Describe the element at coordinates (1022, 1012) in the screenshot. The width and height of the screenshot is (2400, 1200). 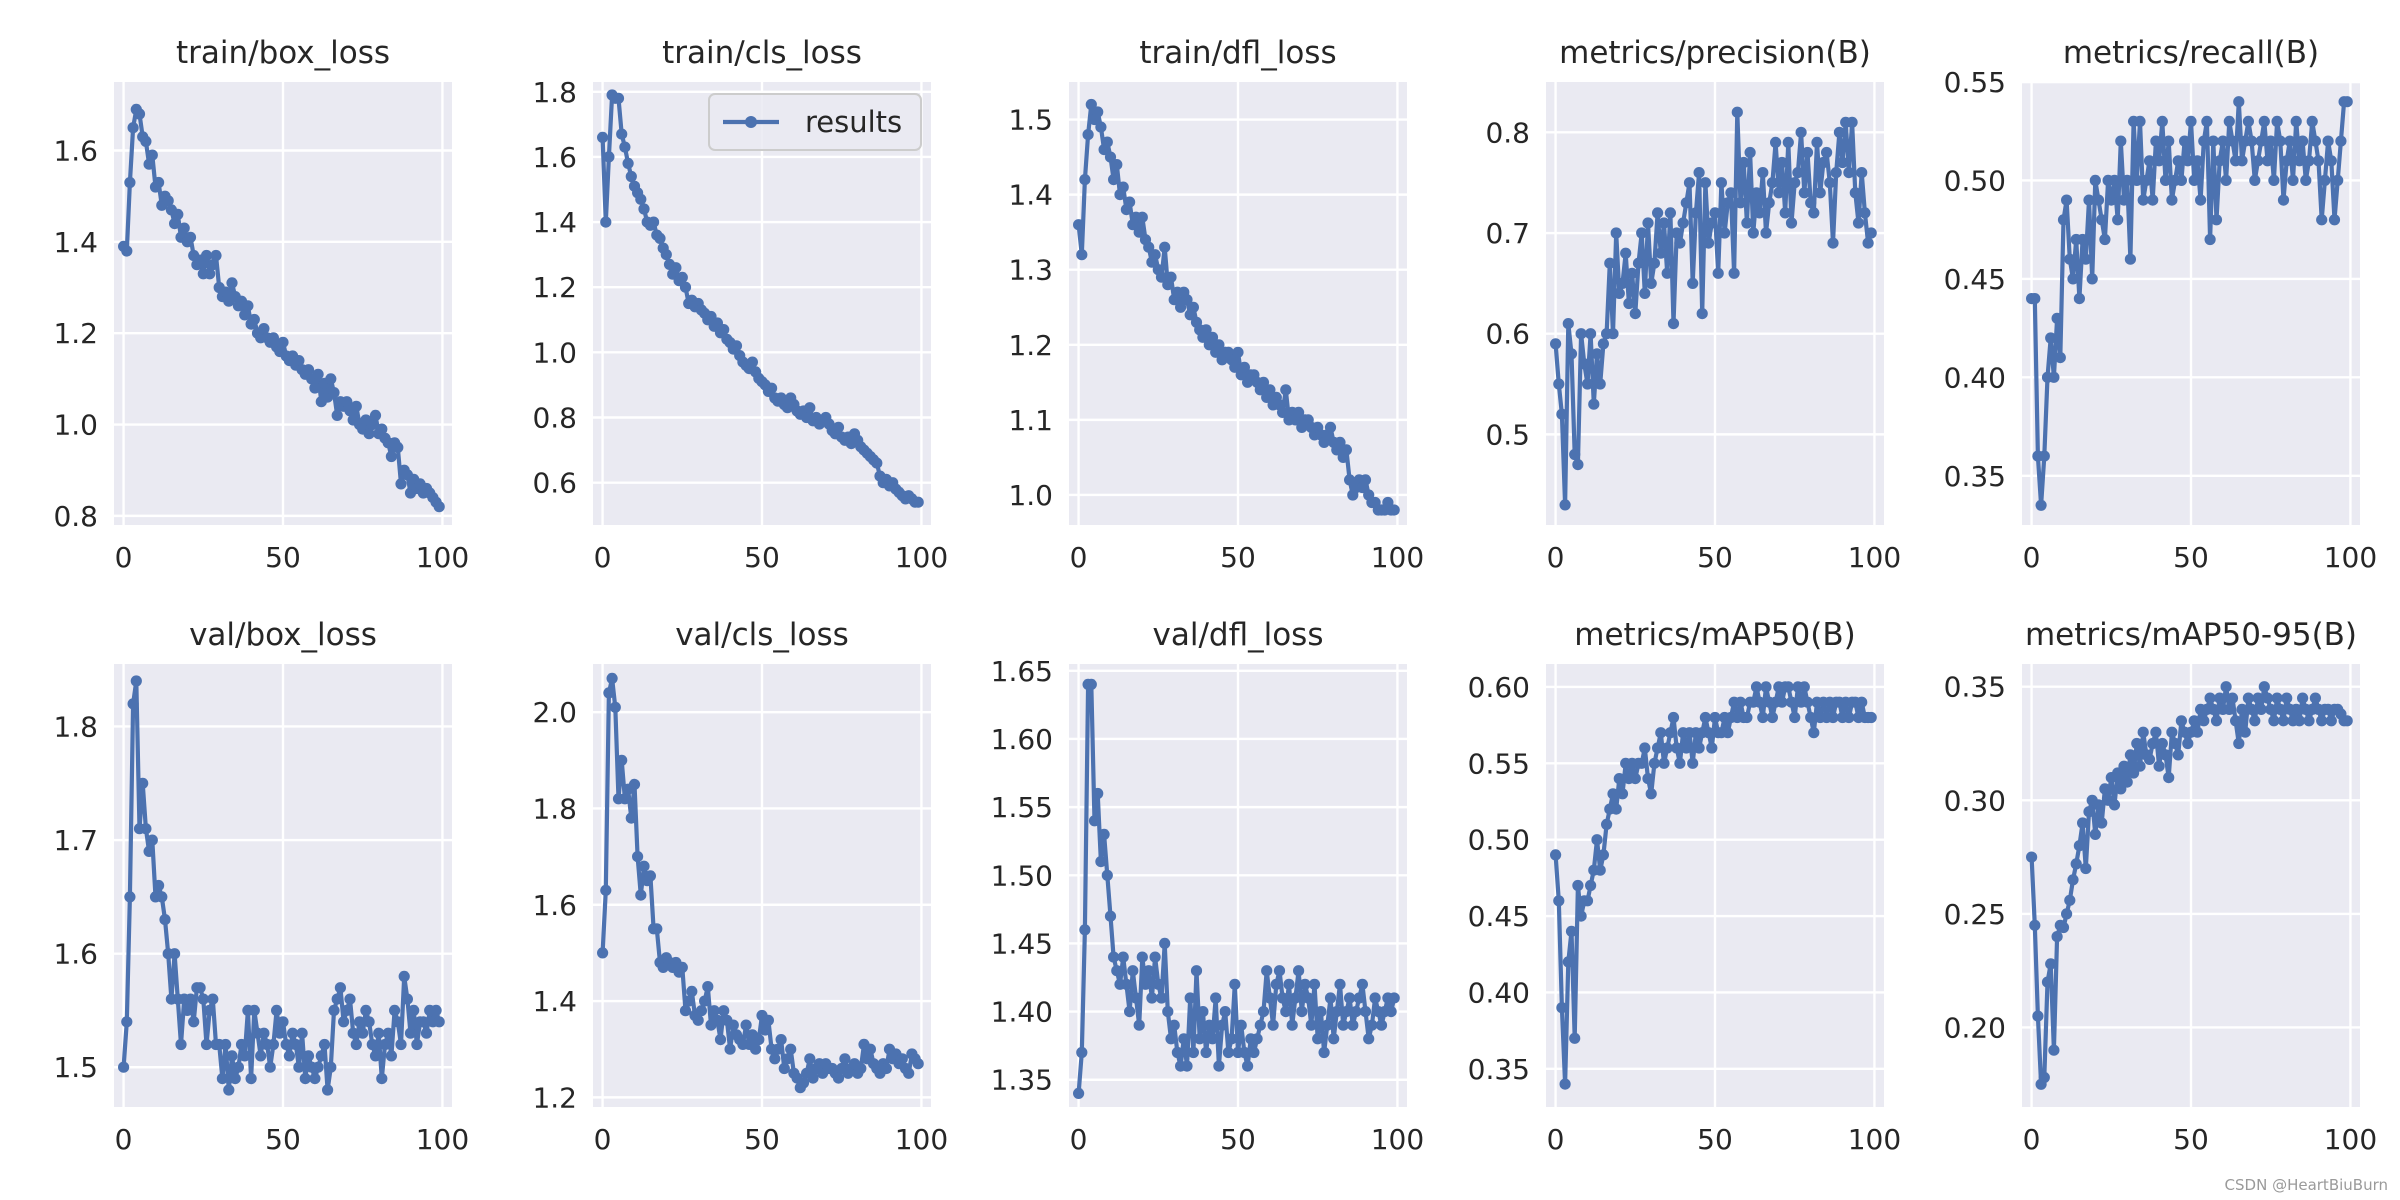
I see `y-tick-label: 1.40` at that location.